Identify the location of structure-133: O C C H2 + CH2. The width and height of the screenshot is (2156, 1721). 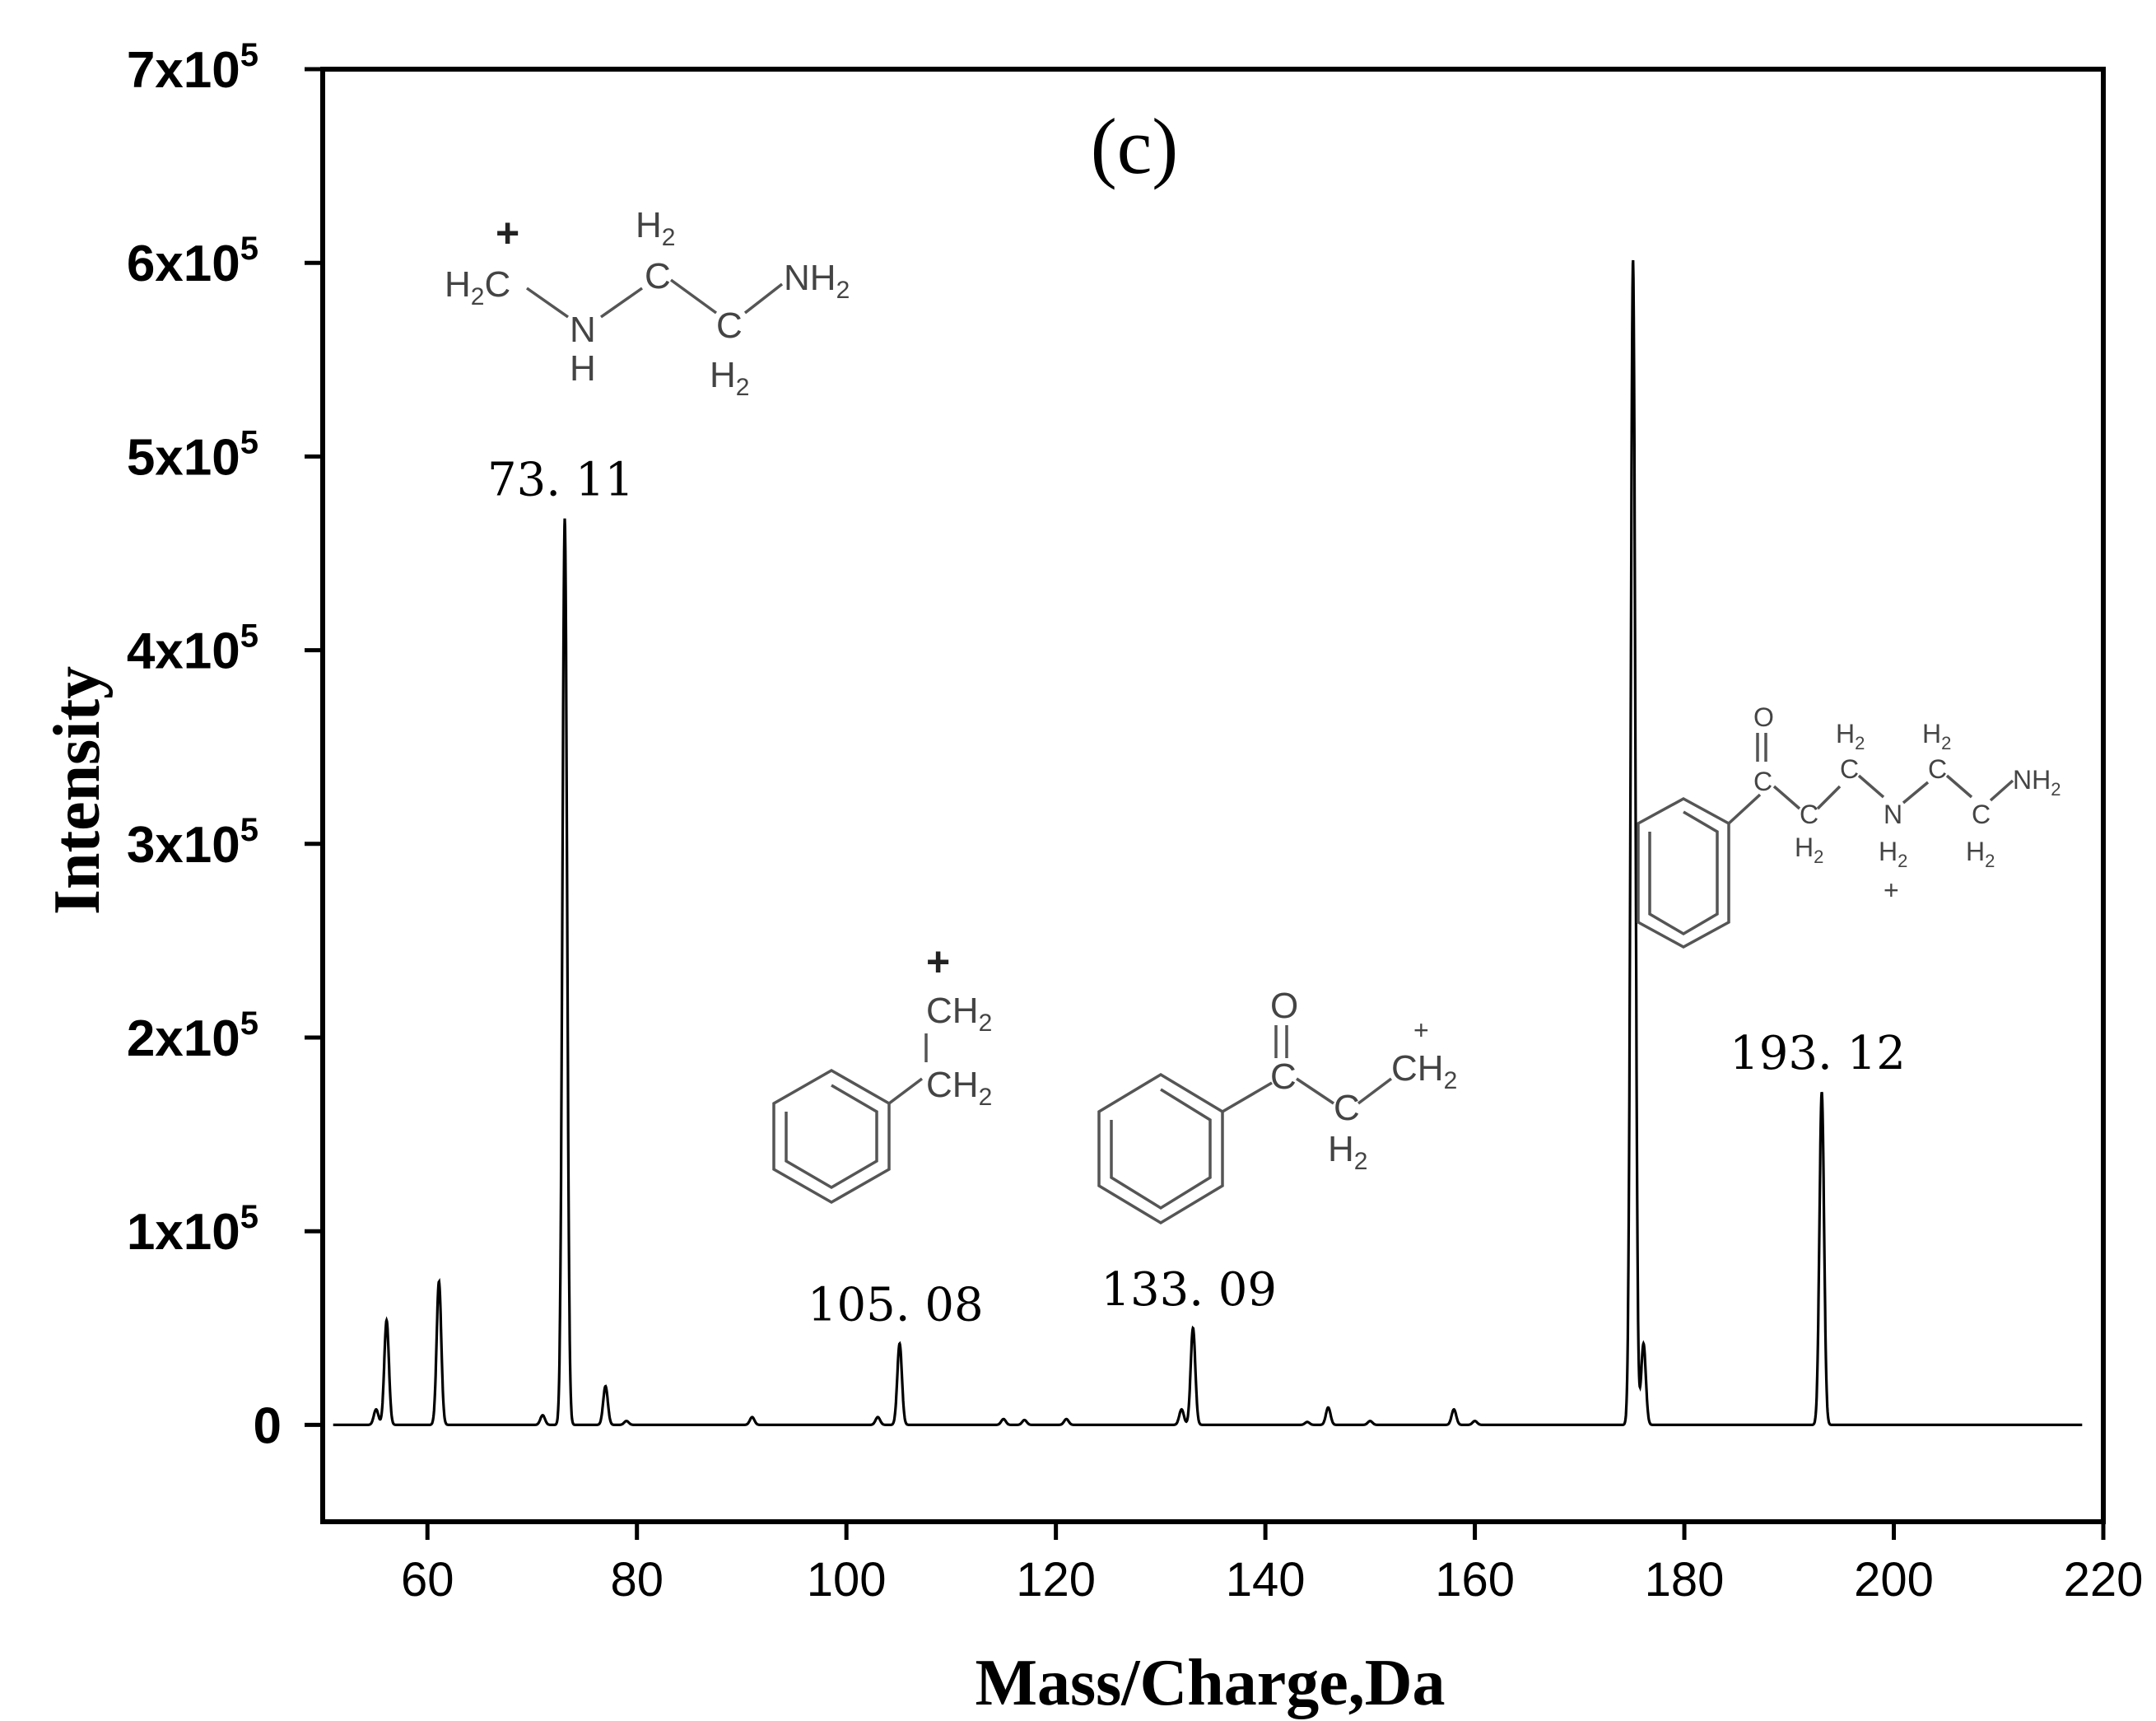
(1277, 1105).